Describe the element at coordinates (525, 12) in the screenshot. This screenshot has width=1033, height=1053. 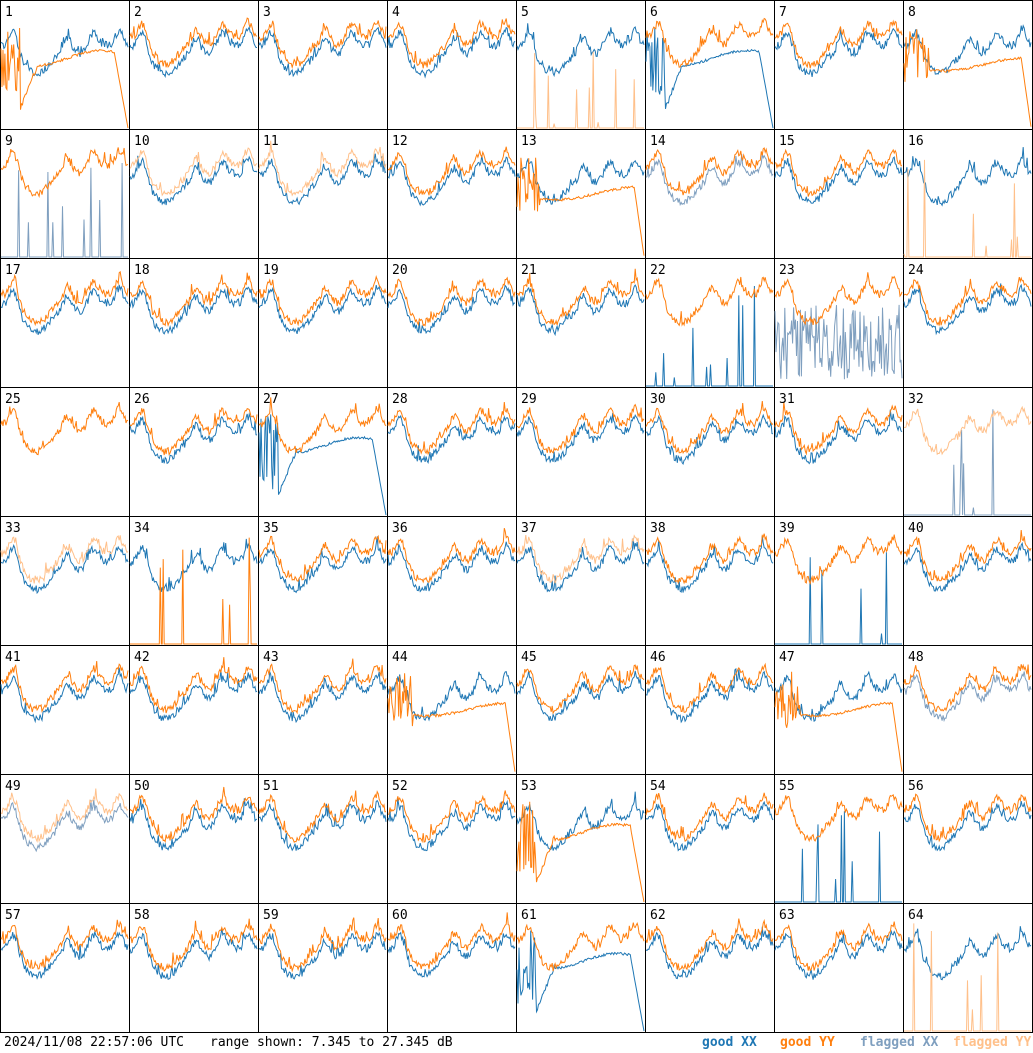
I see `panel-label: 5` at that location.